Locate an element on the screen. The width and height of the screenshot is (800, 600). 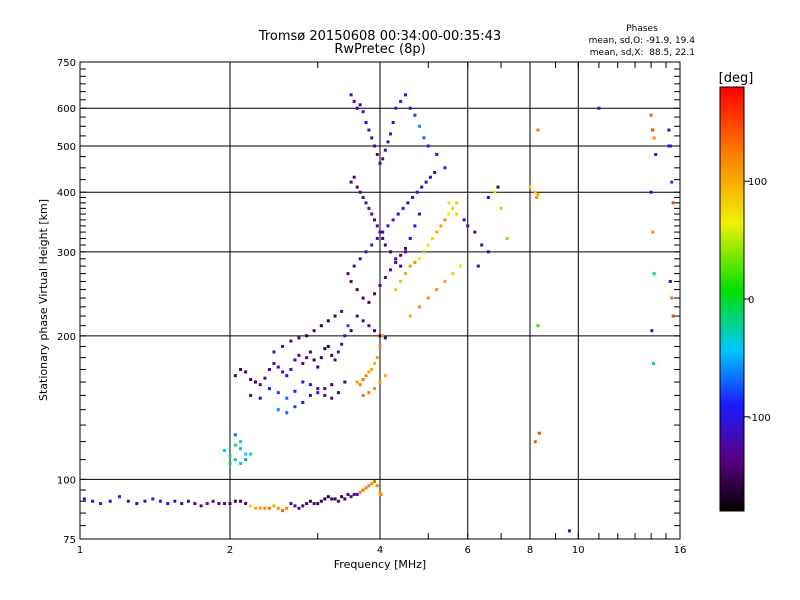
chart-subtitle: RwPretec (8p) is located at coordinates (379, 49).